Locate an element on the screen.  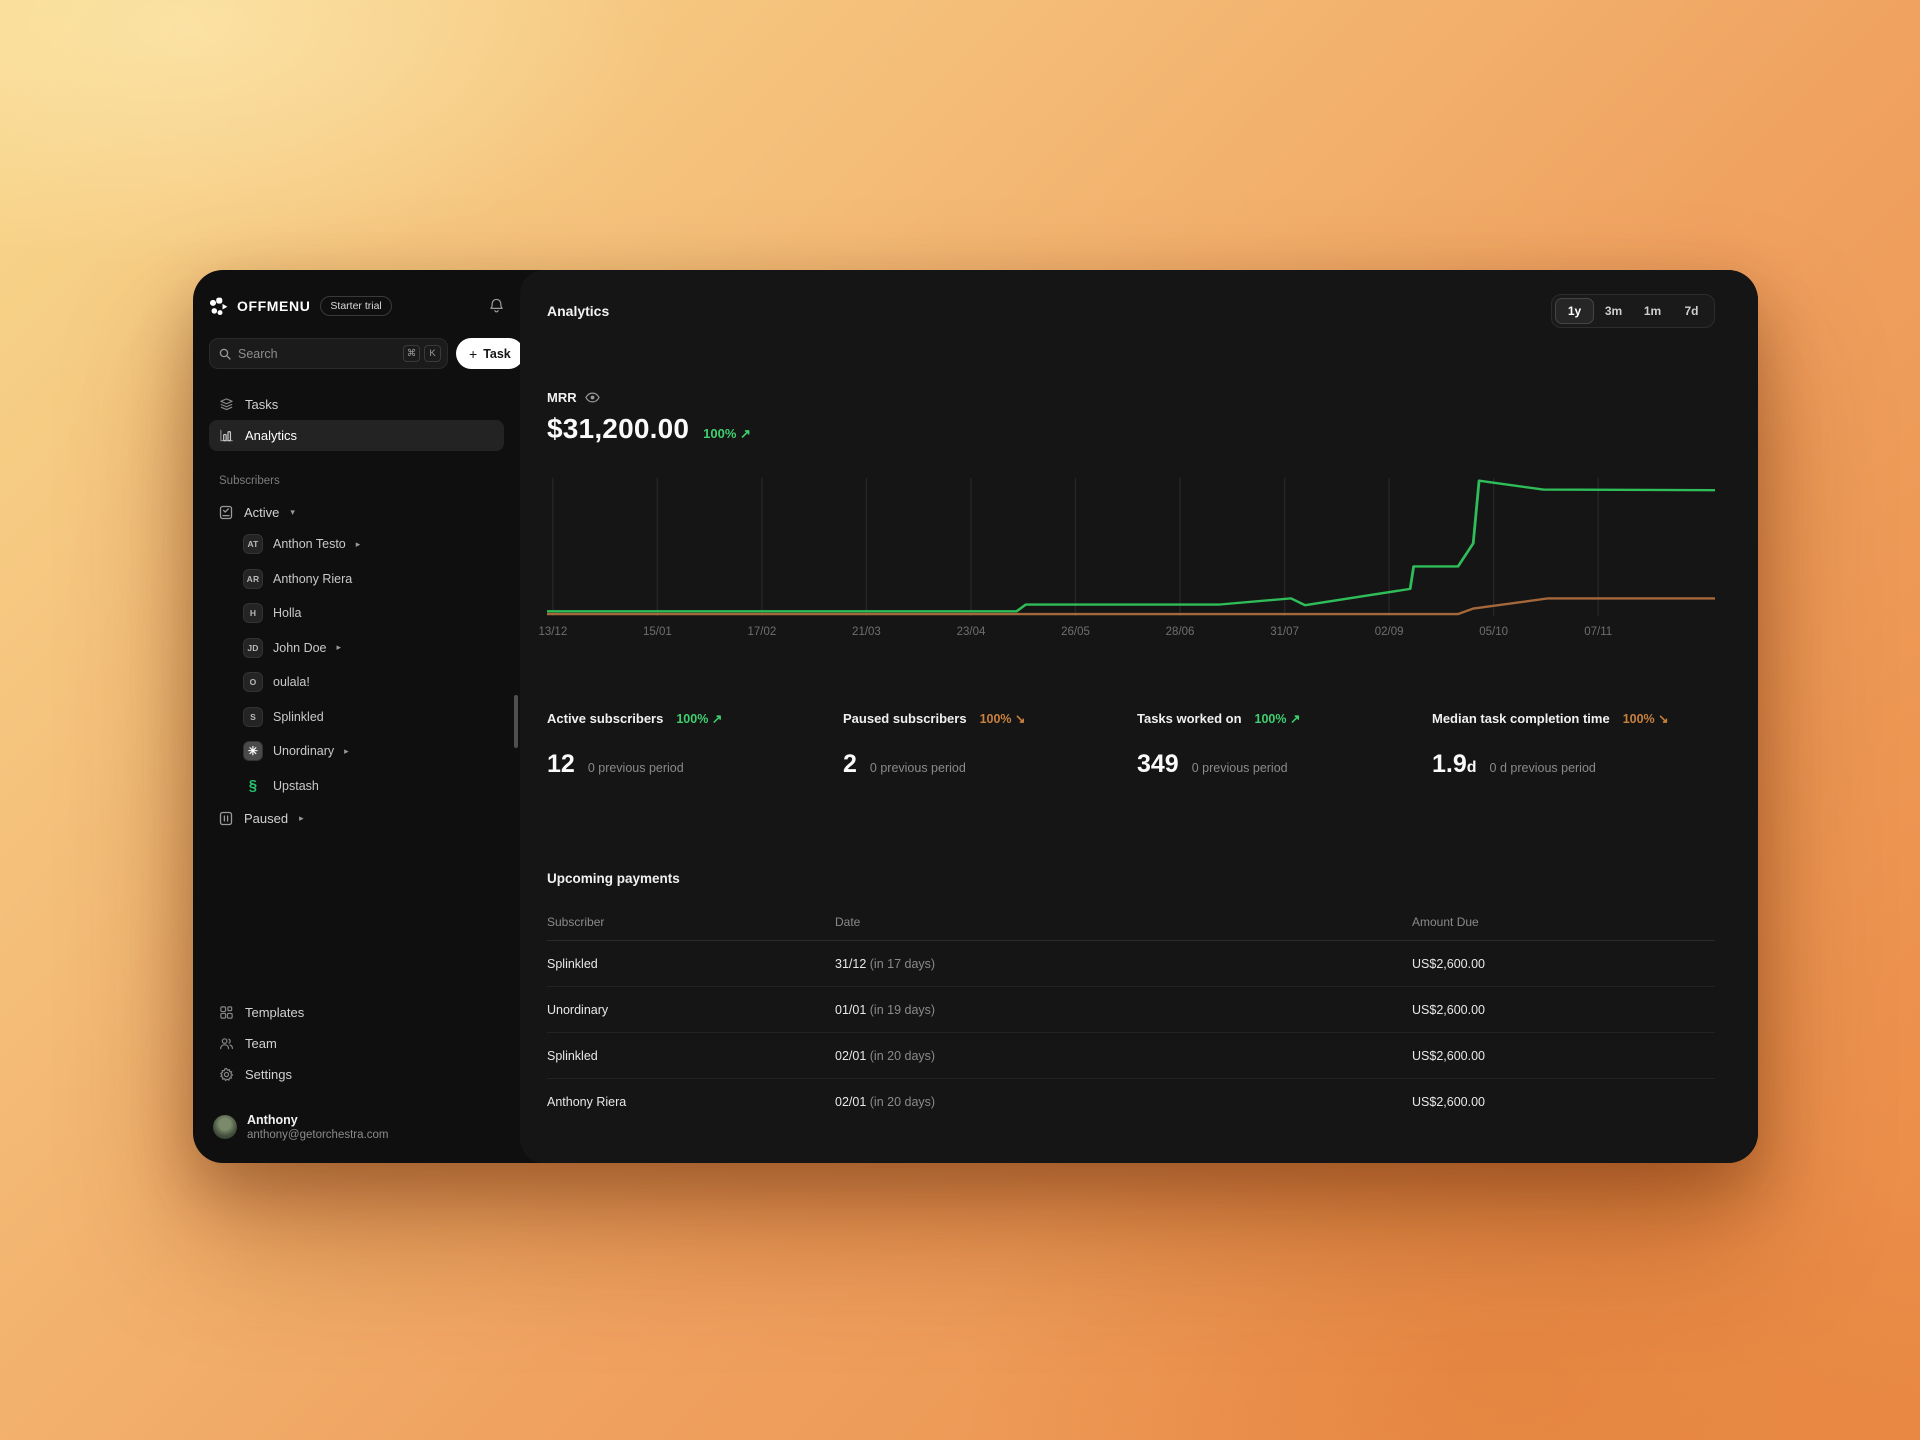
sidebar-item-settings: Settings is located at coordinates (356, 1074).